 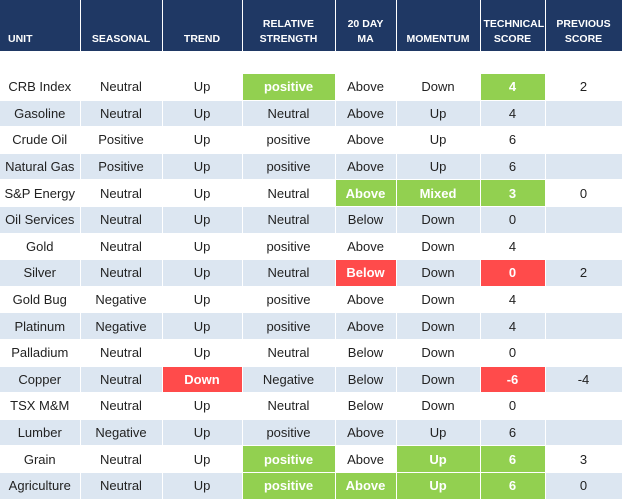 I want to click on table-row: CRB Index Neutral Up positive Above Down 4 2, so click(x=311, y=87).